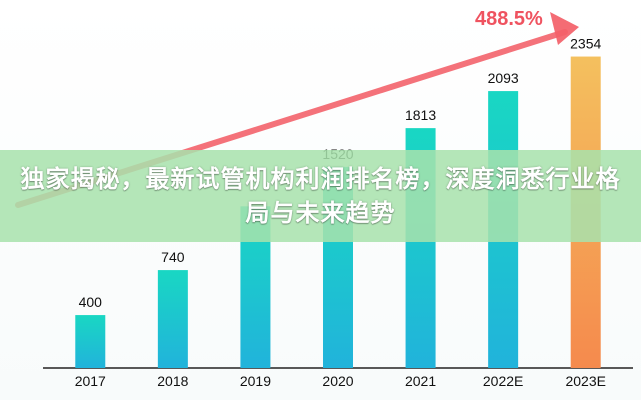 The image size is (641, 400). What do you see at coordinates (90, 341) in the screenshot?
I see `bar-2017` at bounding box center [90, 341].